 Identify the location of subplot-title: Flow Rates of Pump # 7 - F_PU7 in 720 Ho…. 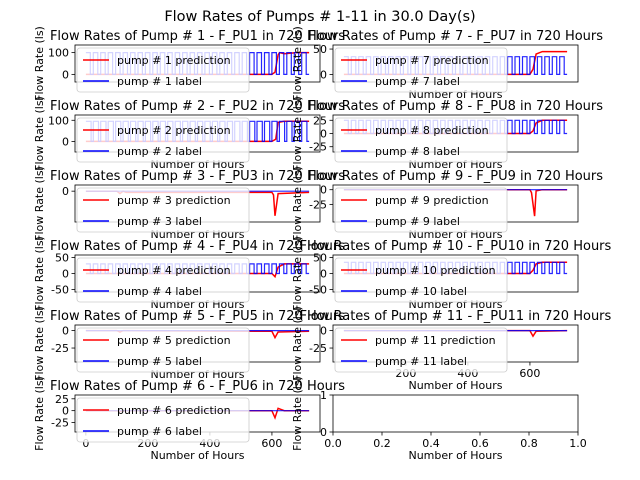
(455, 36).